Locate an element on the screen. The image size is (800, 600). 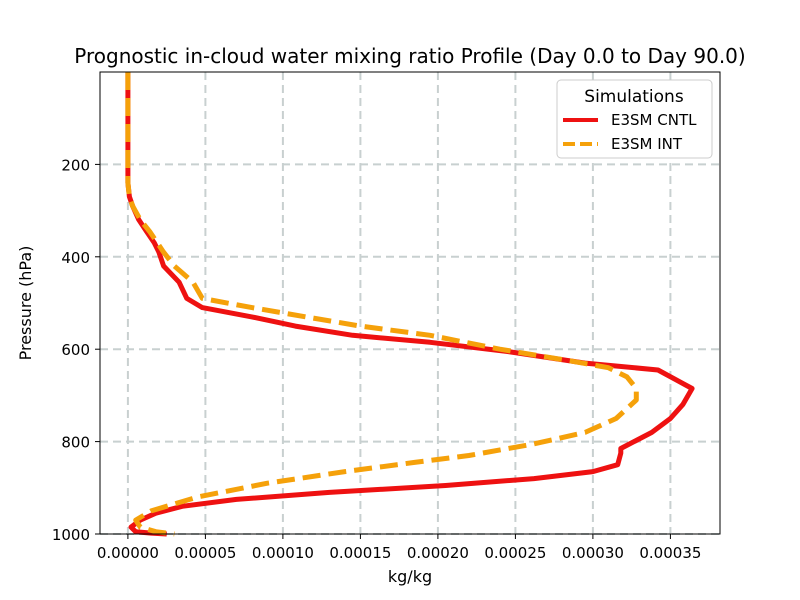
y-tick-label: 1000 is located at coordinates (71, 535).